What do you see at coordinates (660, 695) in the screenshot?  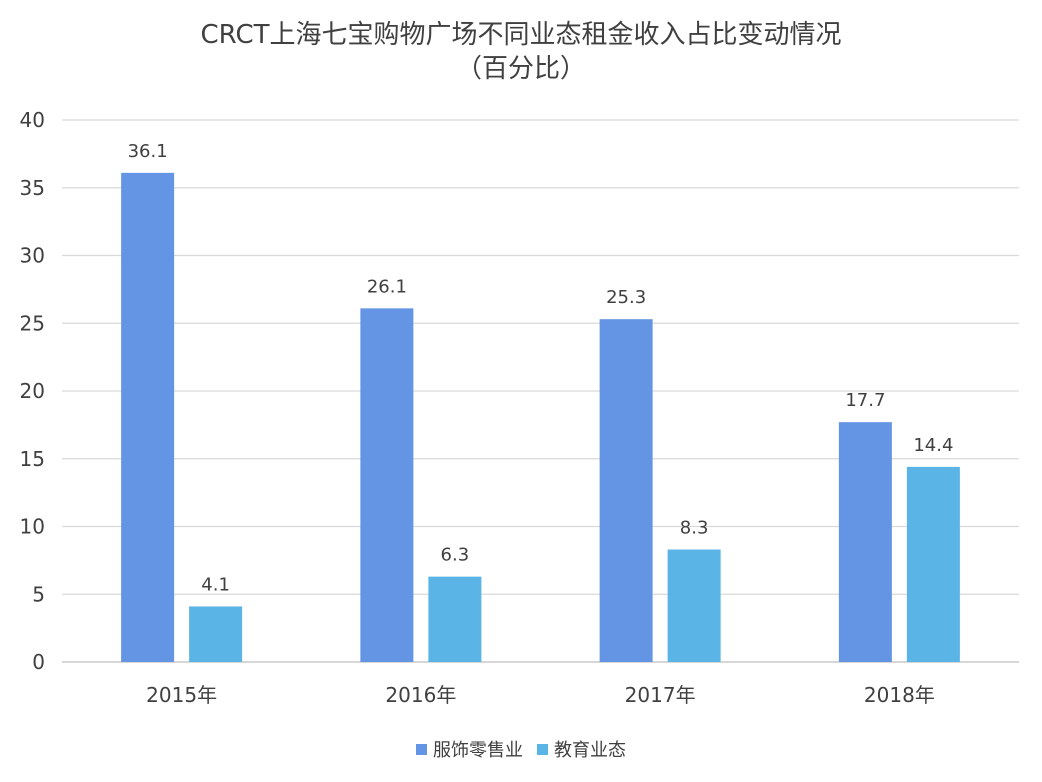 I see `x-tick-label: 2017年` at bounding box center [660, 695].